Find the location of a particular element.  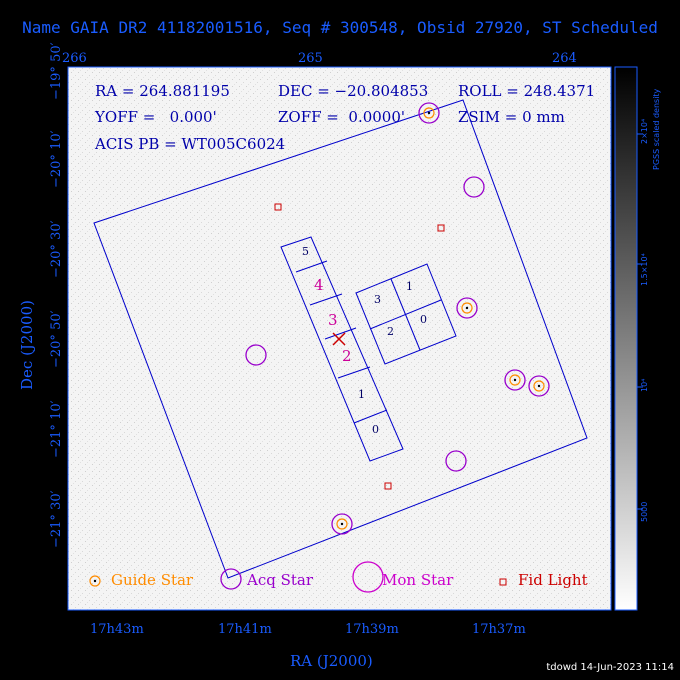

legend-guide-icon is located at coordinates (95, 581).